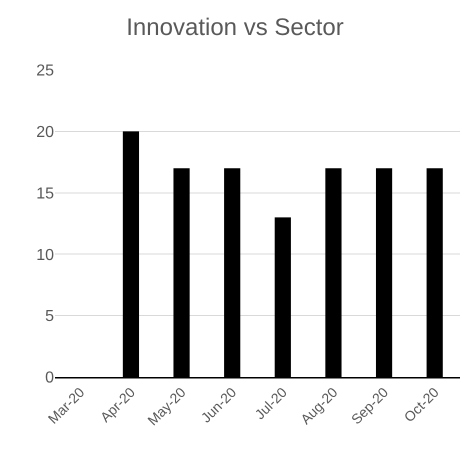 Image resolution: width=470 pixels, height=452 pixels. I want to click on chart-title: Innovation vs Sector, so click(235, 27).